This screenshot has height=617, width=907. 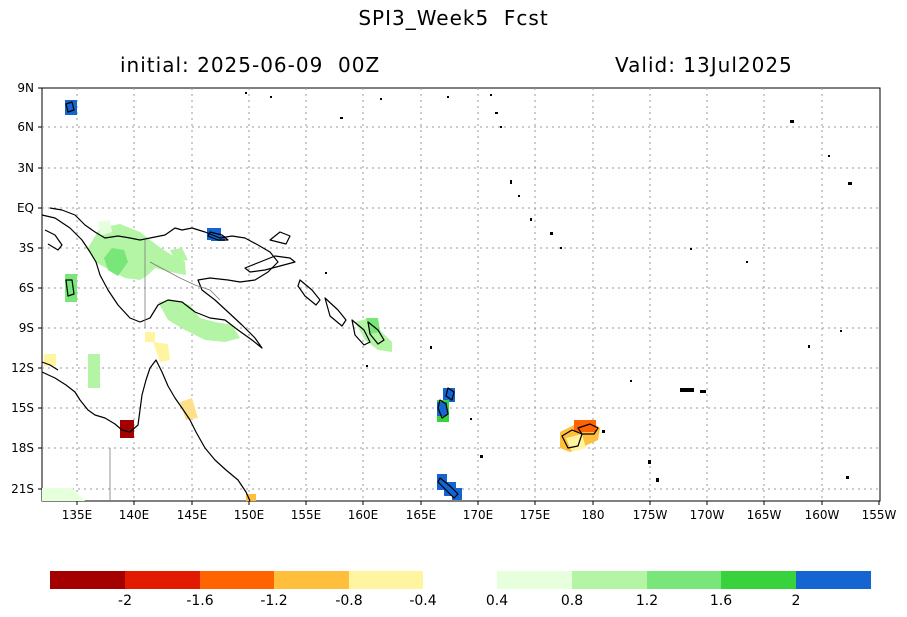 What do you see at coordinates (478, 515) in the screenshot?
I see `lon-label-170e: 170E` at bounding box center [478, 515].